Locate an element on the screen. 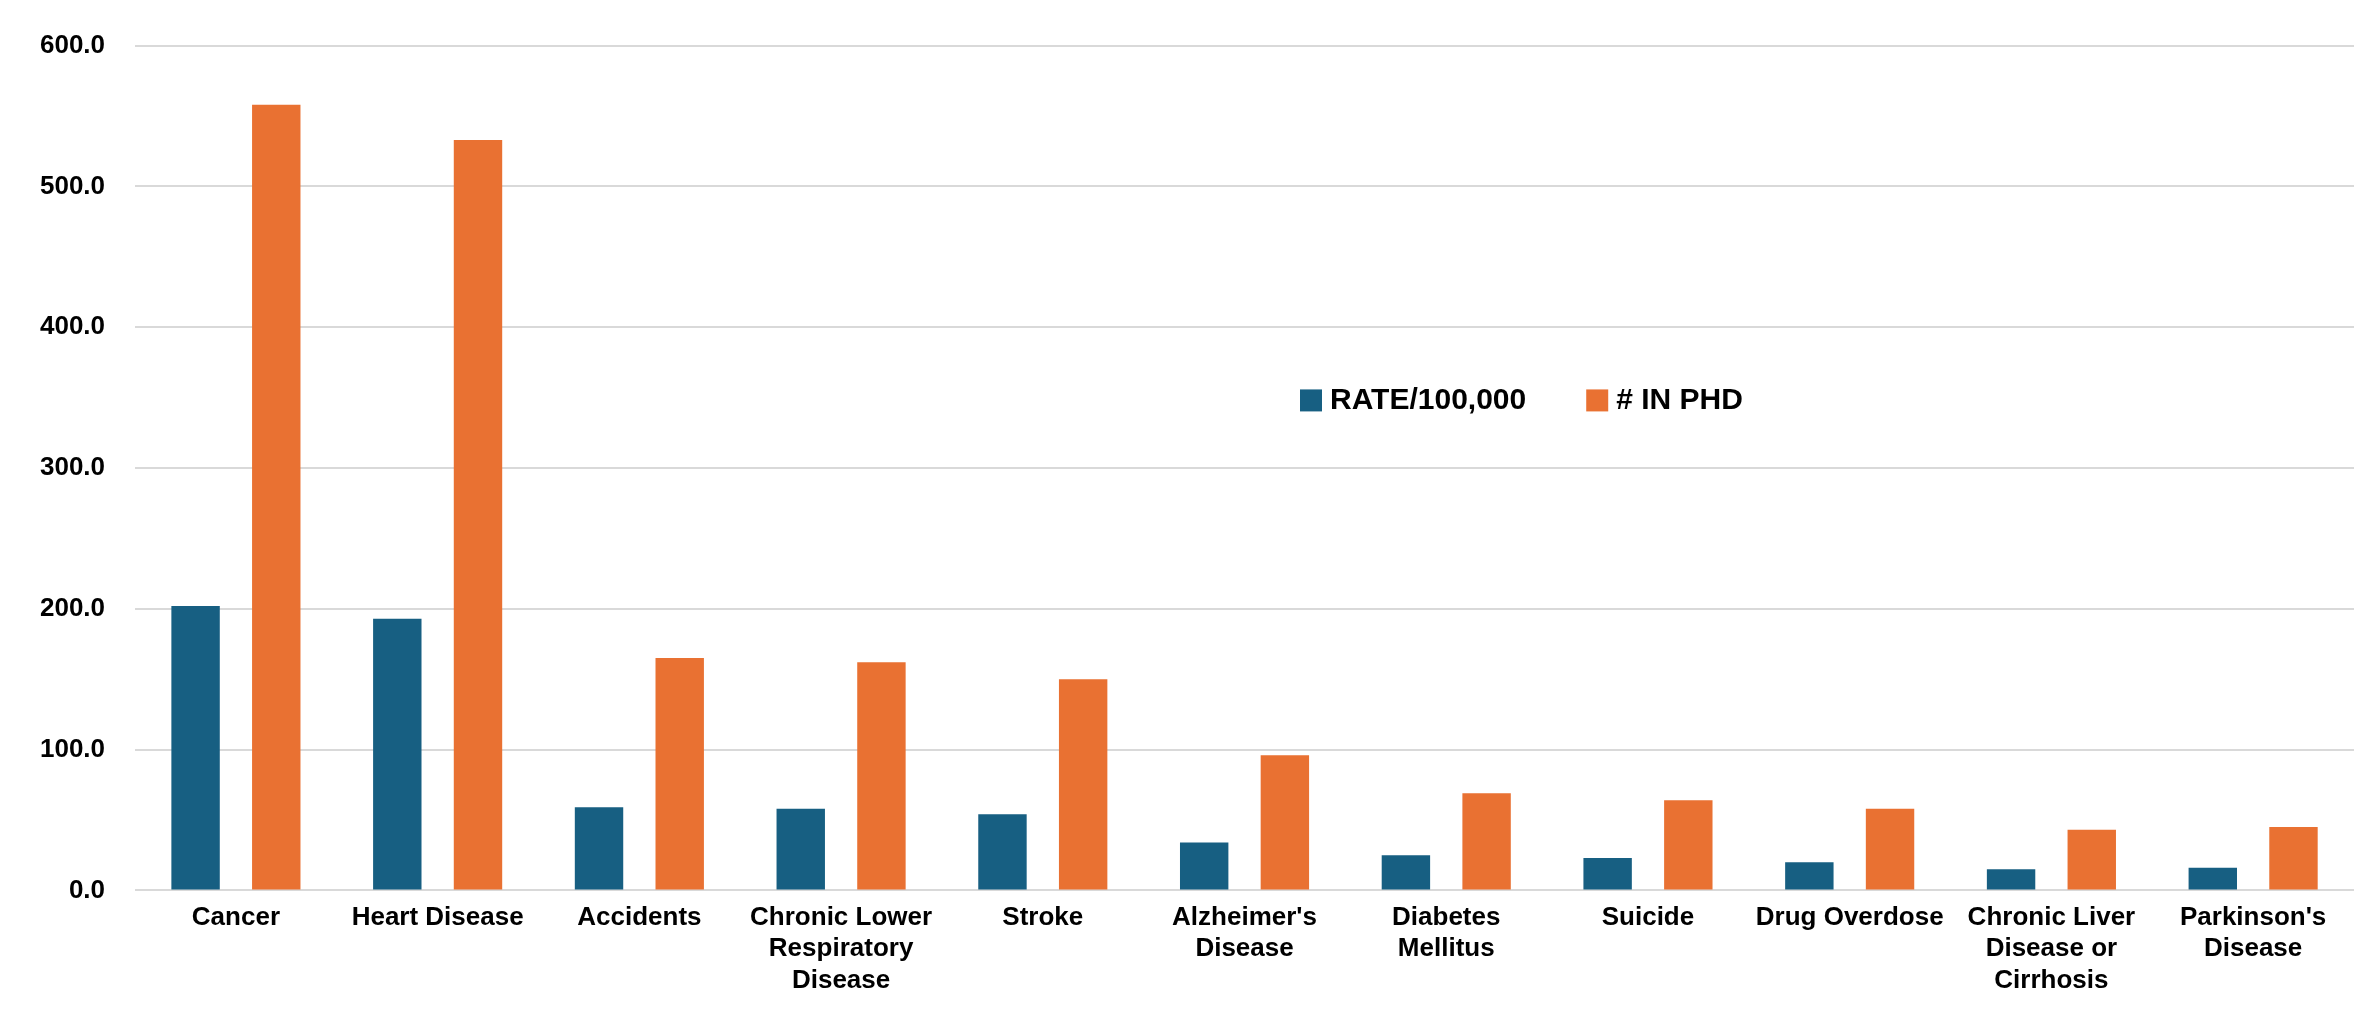 The image size is (2374, 1013). y-tick-label: 300.0 is located at coordinates (72, 466).